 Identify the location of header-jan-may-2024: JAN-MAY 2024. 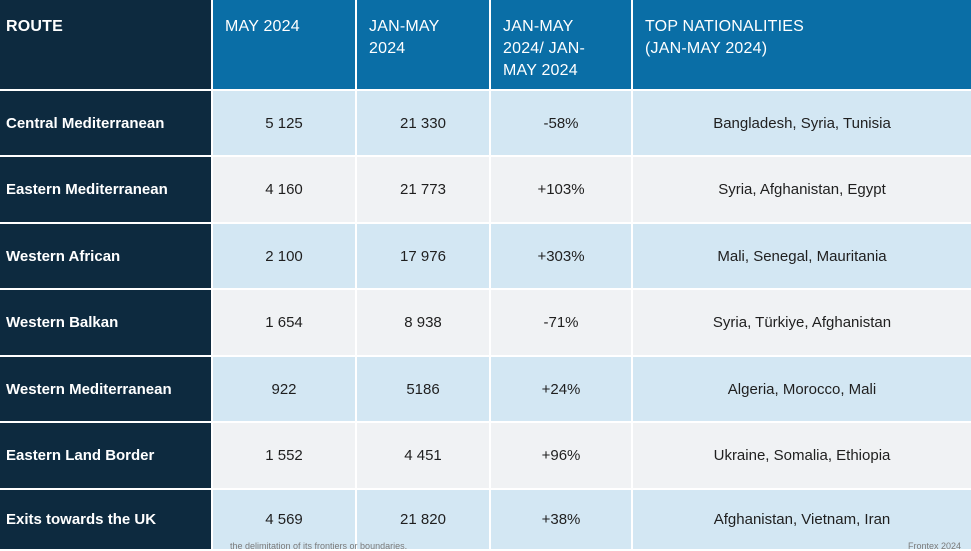
(424, 45).